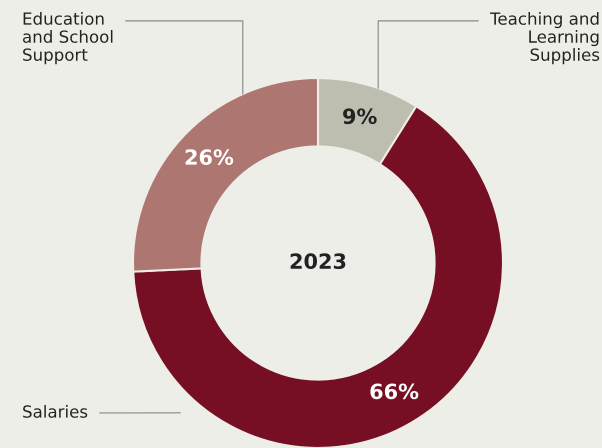  Describe the element at coordinates (67, 38) in the screenshot. I see `slice-label: Education and School Support` at that location.